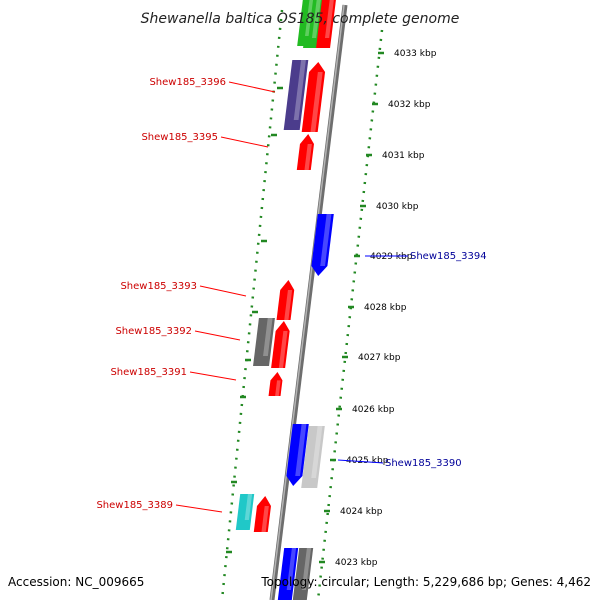 Image resolution: width=600 pixels, height=600 pixels. What do you see at coordinates (356, 563) in the screenshot?
I see `scale-tick-label: 4023 kbp` at bounding box center [356, 563].